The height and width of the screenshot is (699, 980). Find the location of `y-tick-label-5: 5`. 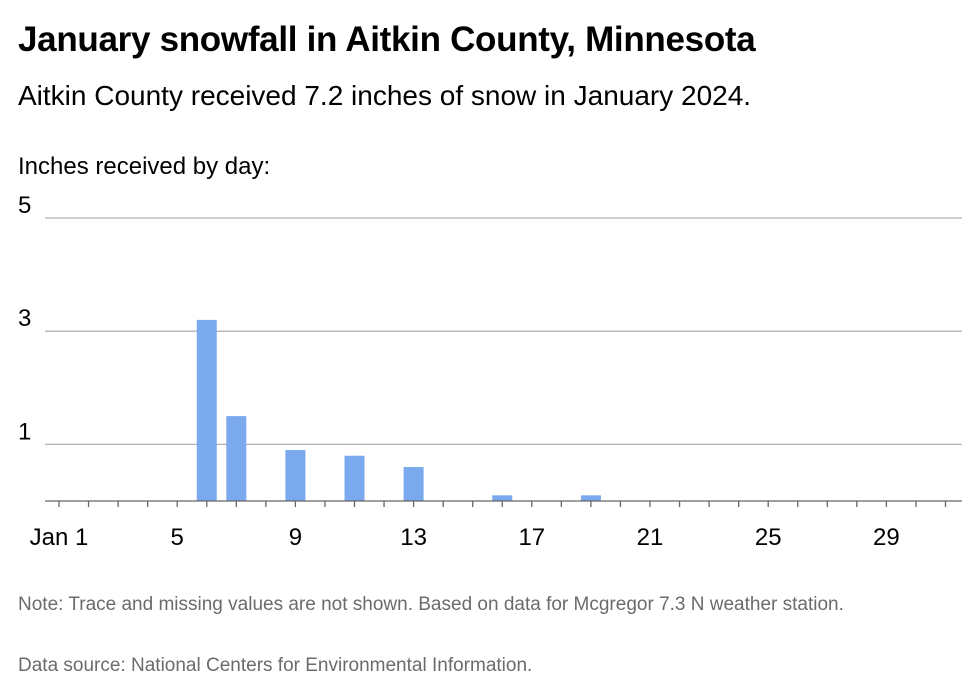

y-tick-label-5: 5 is located at coordinates (24, 205).